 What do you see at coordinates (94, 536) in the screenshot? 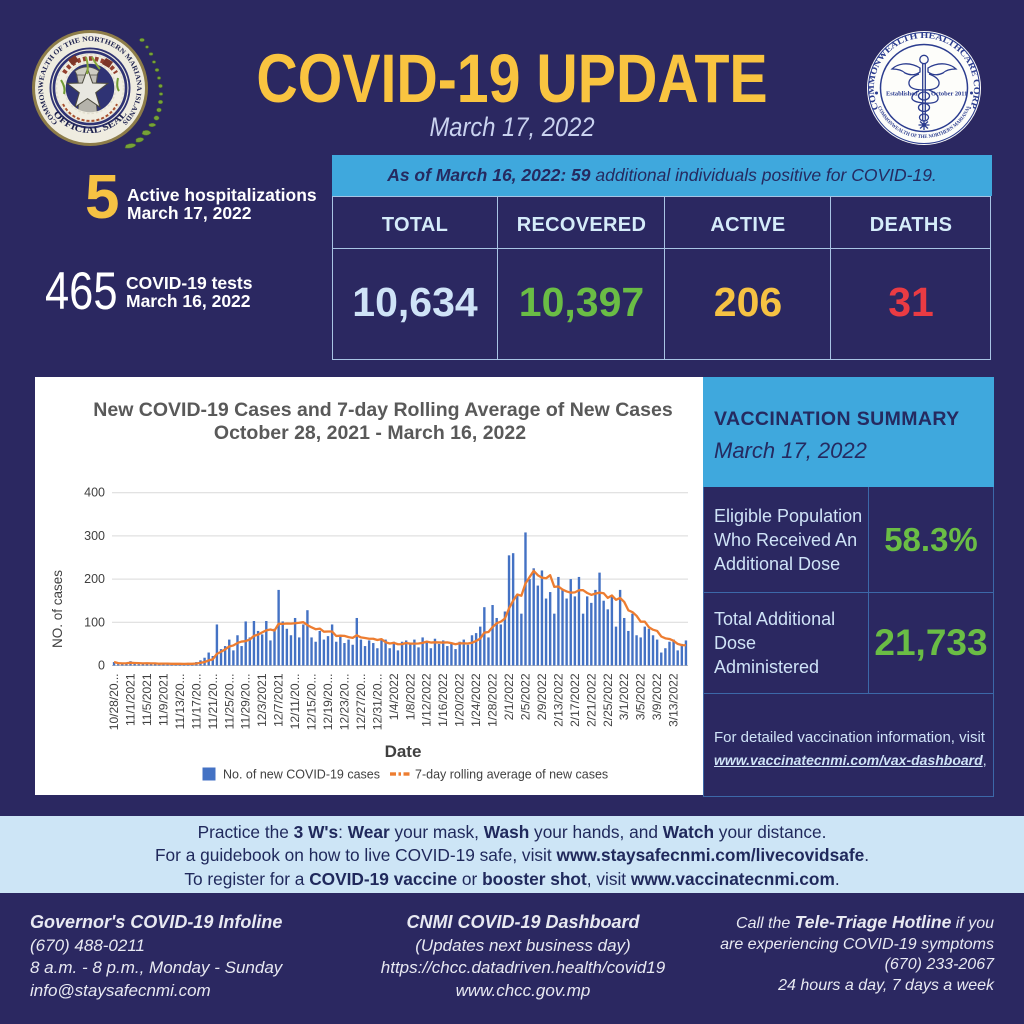
I see `svg-text: 300` at bounding box center [94, 536].